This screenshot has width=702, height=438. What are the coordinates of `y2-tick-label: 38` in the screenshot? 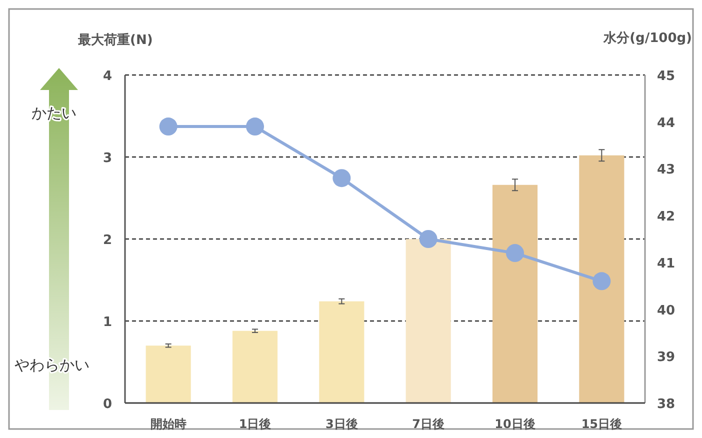 It's located at (666, 404).